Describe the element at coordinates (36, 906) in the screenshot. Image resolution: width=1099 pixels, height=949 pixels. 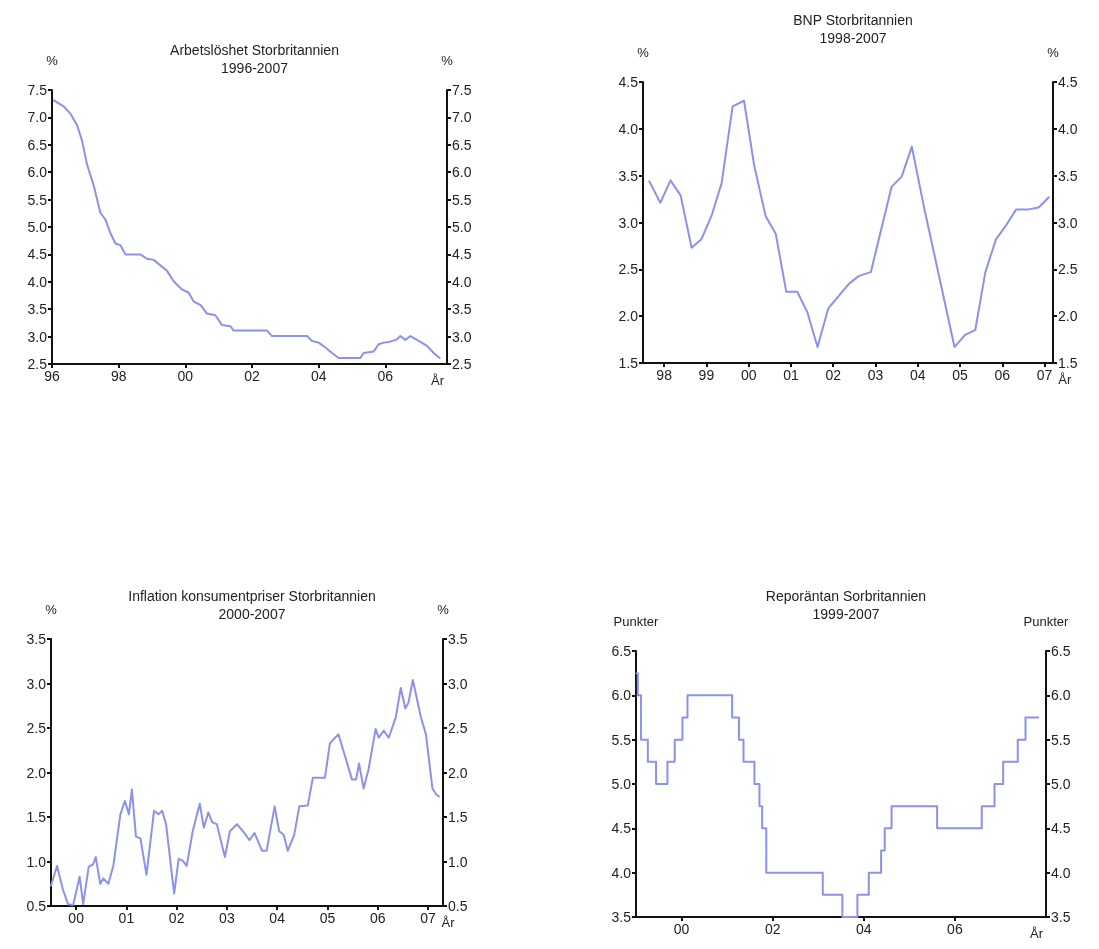
I see `y-tick-label: 0.5` at that location.